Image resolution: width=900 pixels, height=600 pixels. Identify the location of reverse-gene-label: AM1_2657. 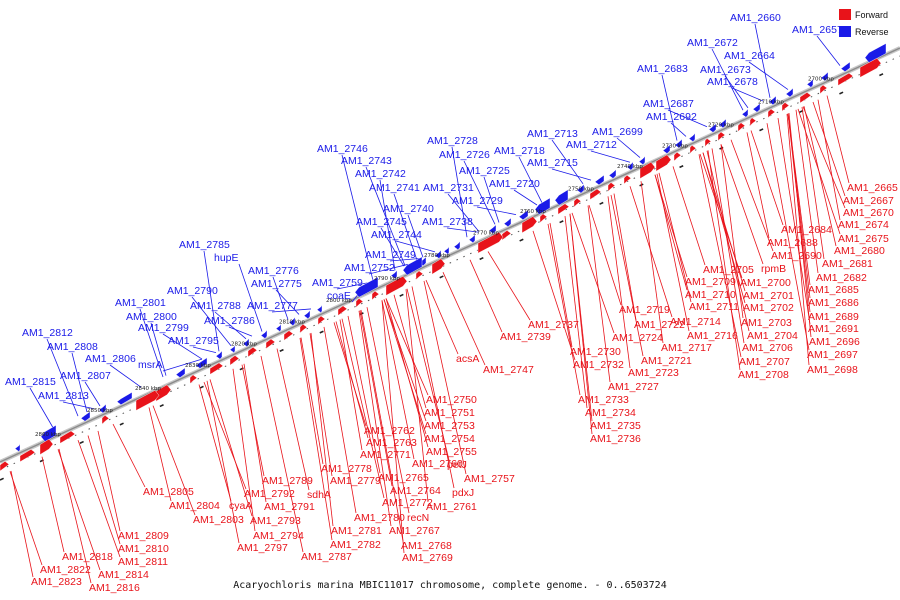
(817, 30).